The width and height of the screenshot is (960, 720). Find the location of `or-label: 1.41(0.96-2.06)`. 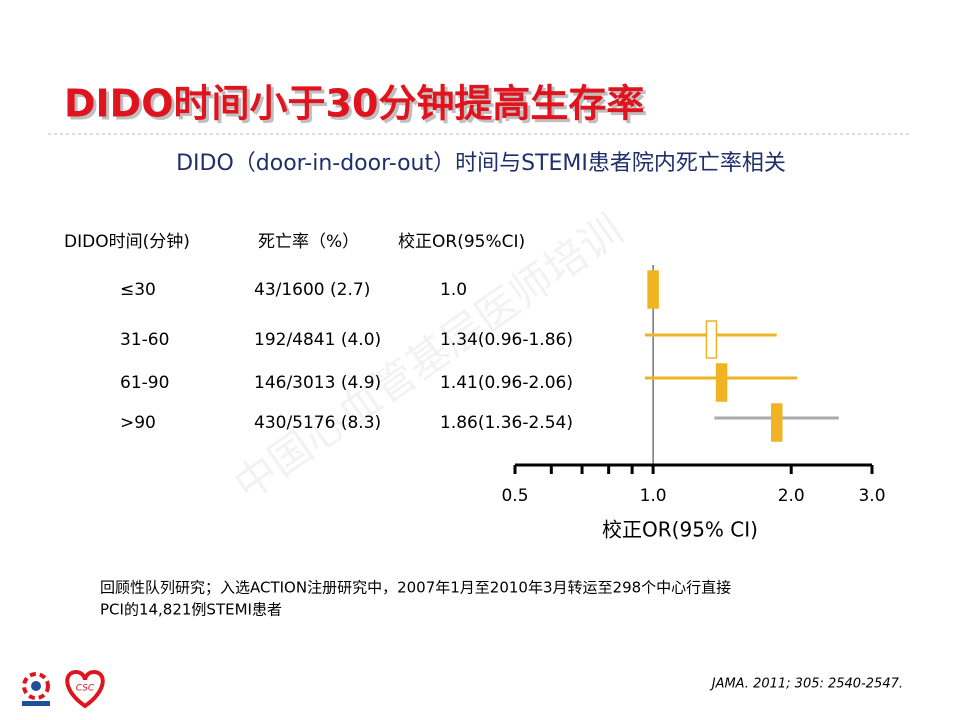

or-label: 1.41(0.96-2.06) is located at coordinates (506, 383).